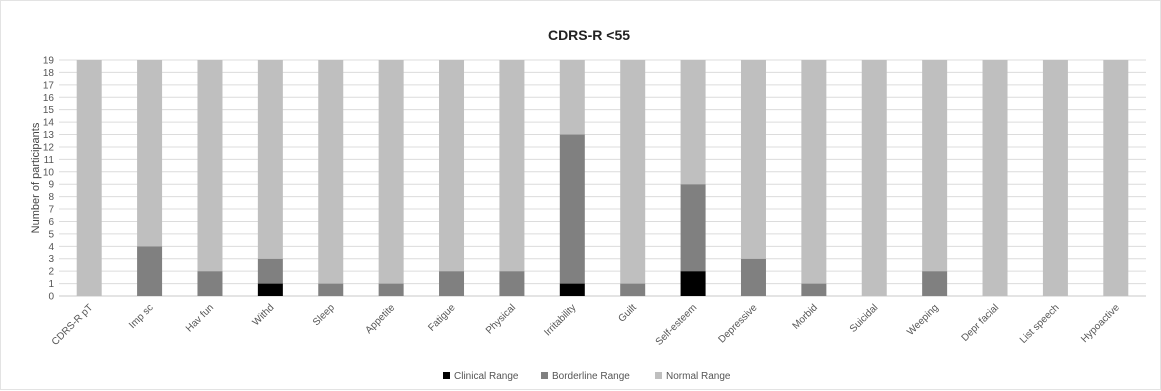  I want to click on x-tick-label: Suicidal, so click(864, 318).